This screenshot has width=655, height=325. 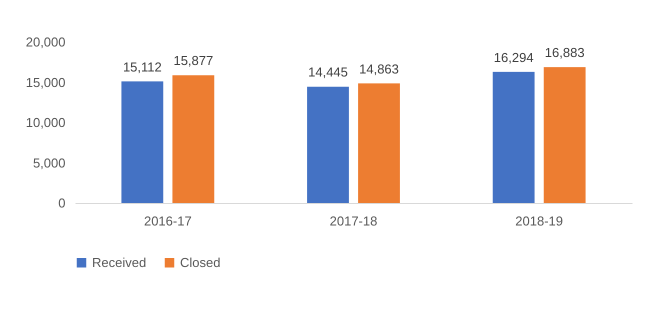 What do you see at coordinates (62, 203) in the screenshot?
I see `y-tick-label: 0` at bounding box center [62, 203].